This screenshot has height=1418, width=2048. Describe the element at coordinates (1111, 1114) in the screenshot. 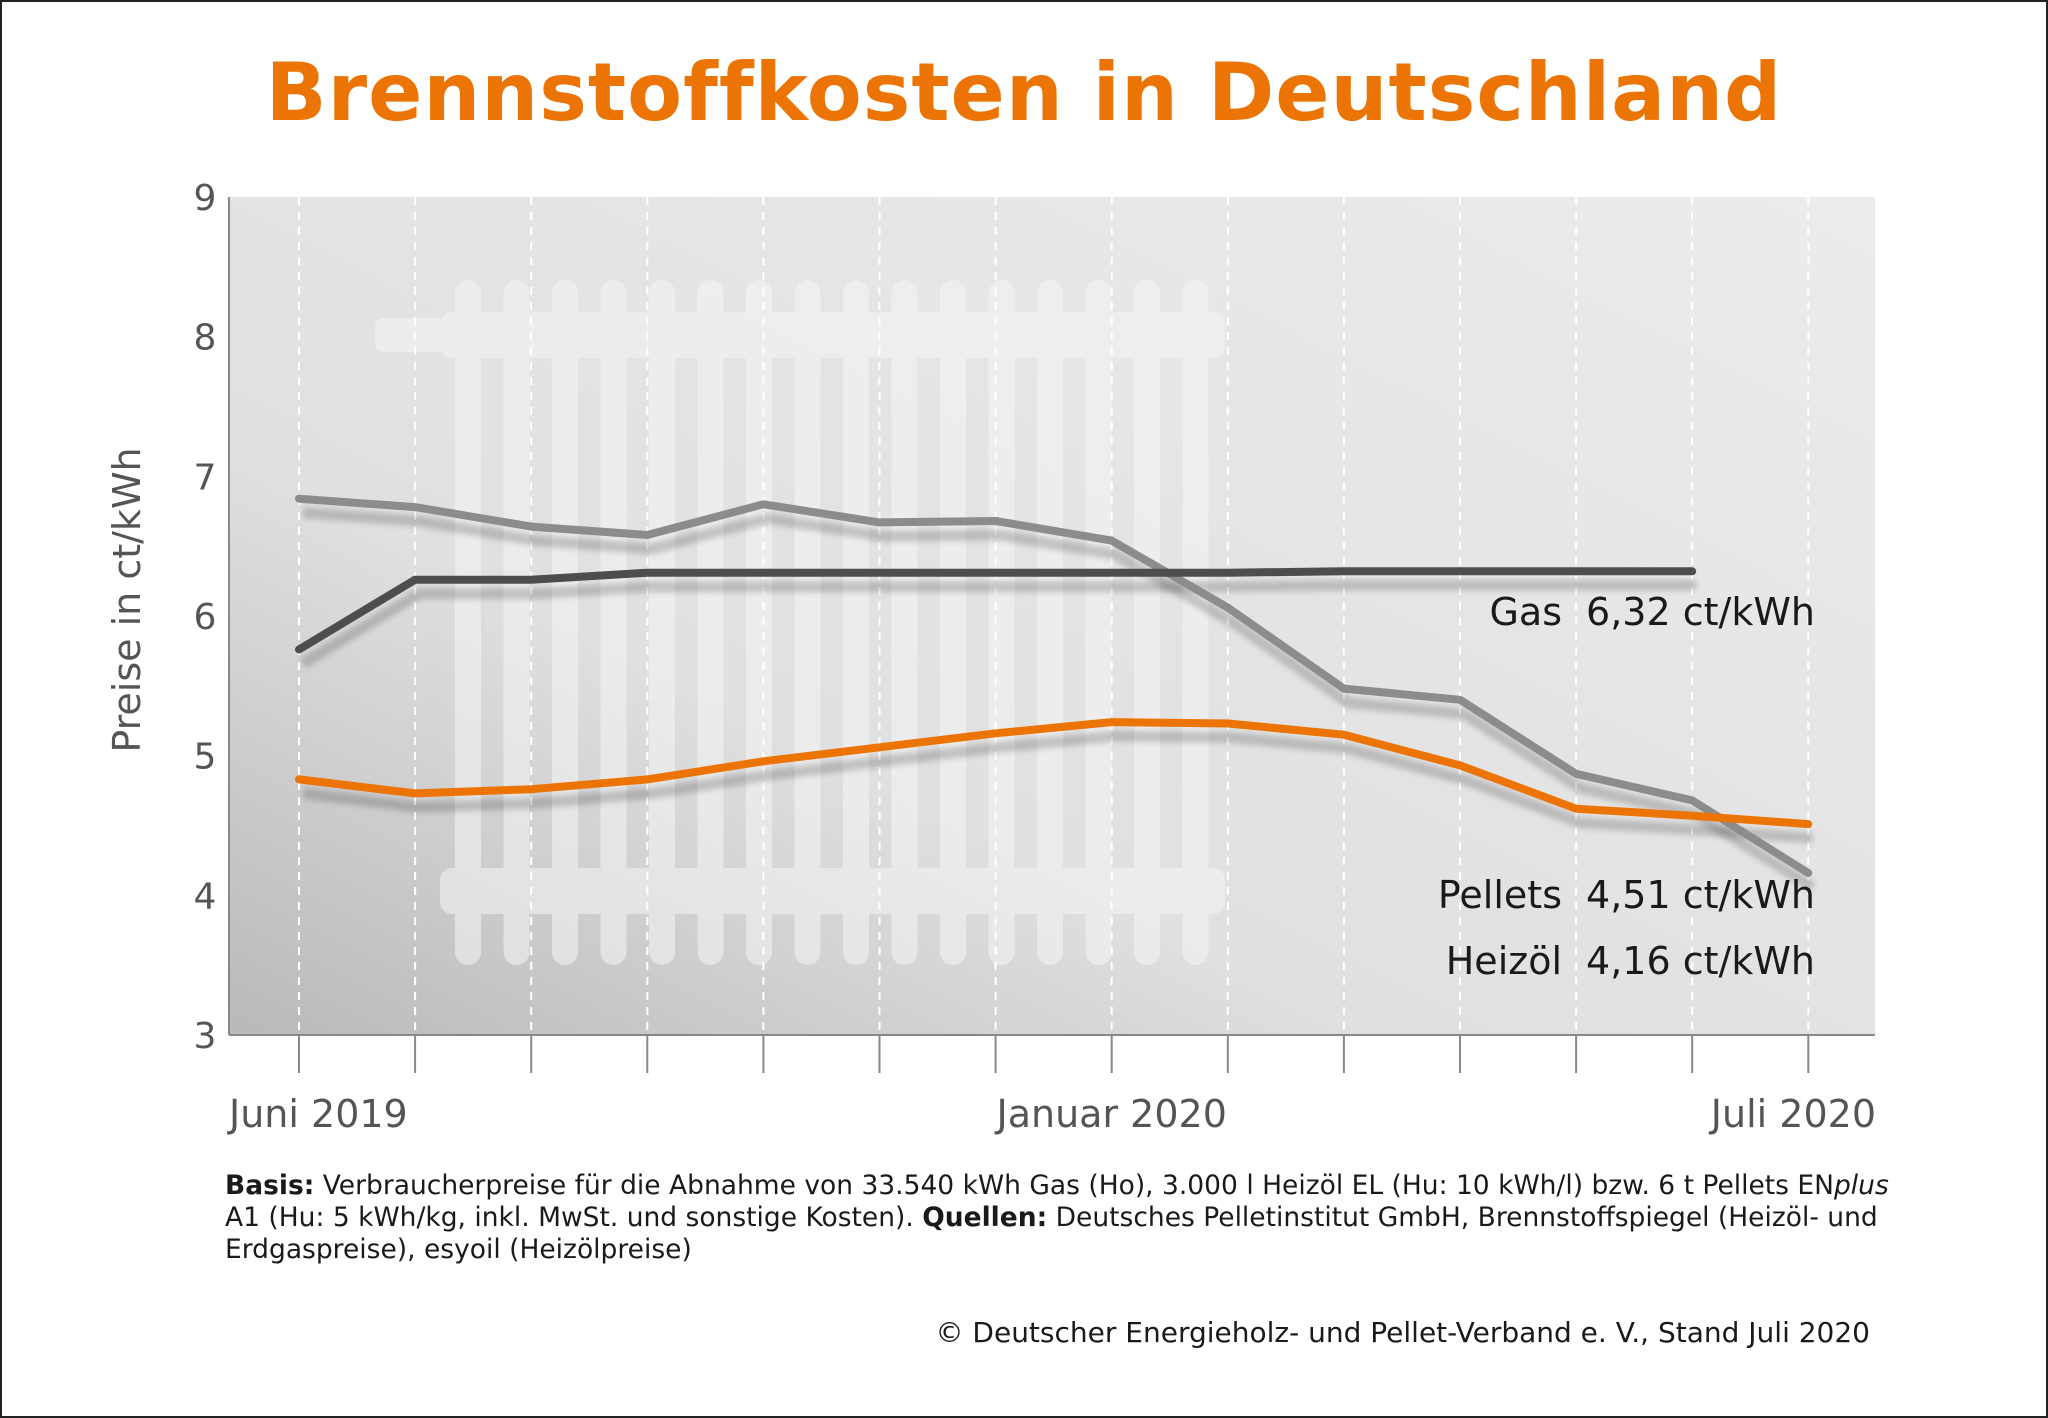

I see `x-tick-label: Januar 2020` at that location.